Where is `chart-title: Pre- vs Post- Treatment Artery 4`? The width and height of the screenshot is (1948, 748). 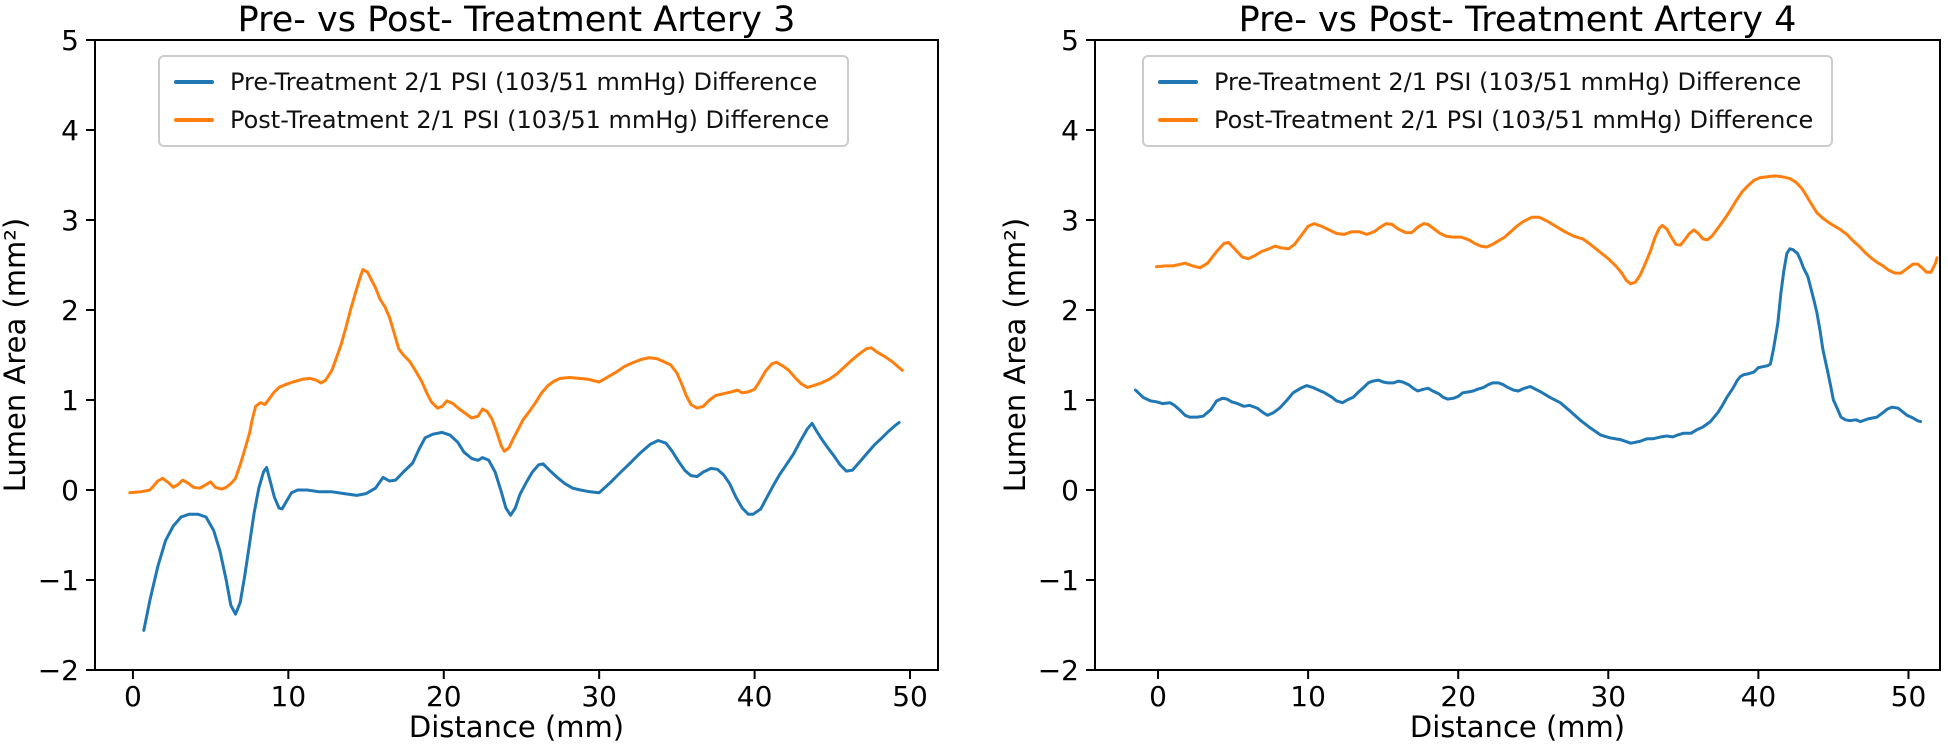
chart-title: Pre- vs Post- Treatment Artery 4 is located at coordinates (1518, 20).